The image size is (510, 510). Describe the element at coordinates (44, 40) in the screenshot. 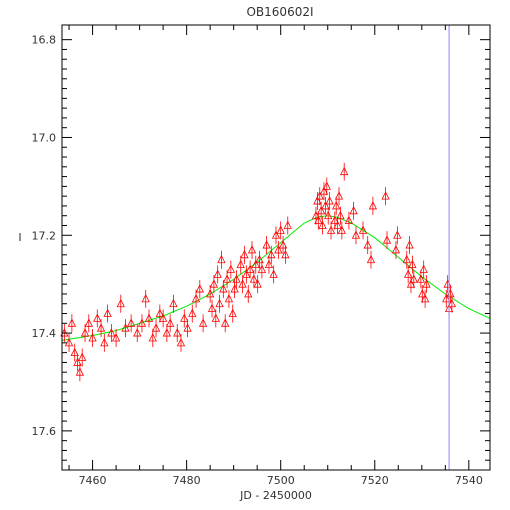

I see `y-tick-label: 16.8` at that location.